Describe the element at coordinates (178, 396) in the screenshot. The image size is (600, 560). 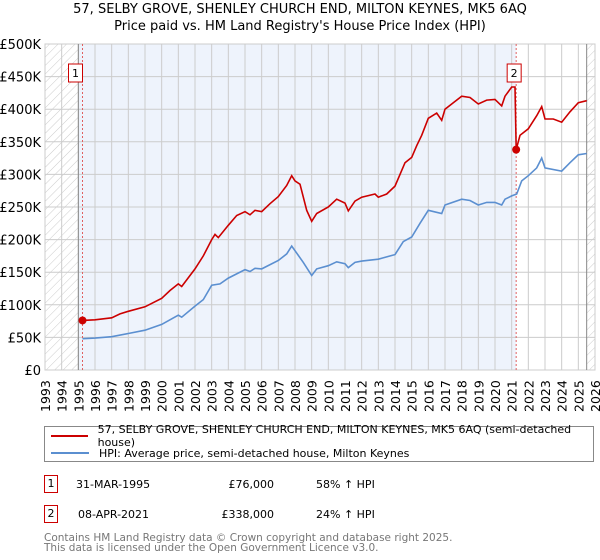
I see `x-tick-label: 2001` at that location.